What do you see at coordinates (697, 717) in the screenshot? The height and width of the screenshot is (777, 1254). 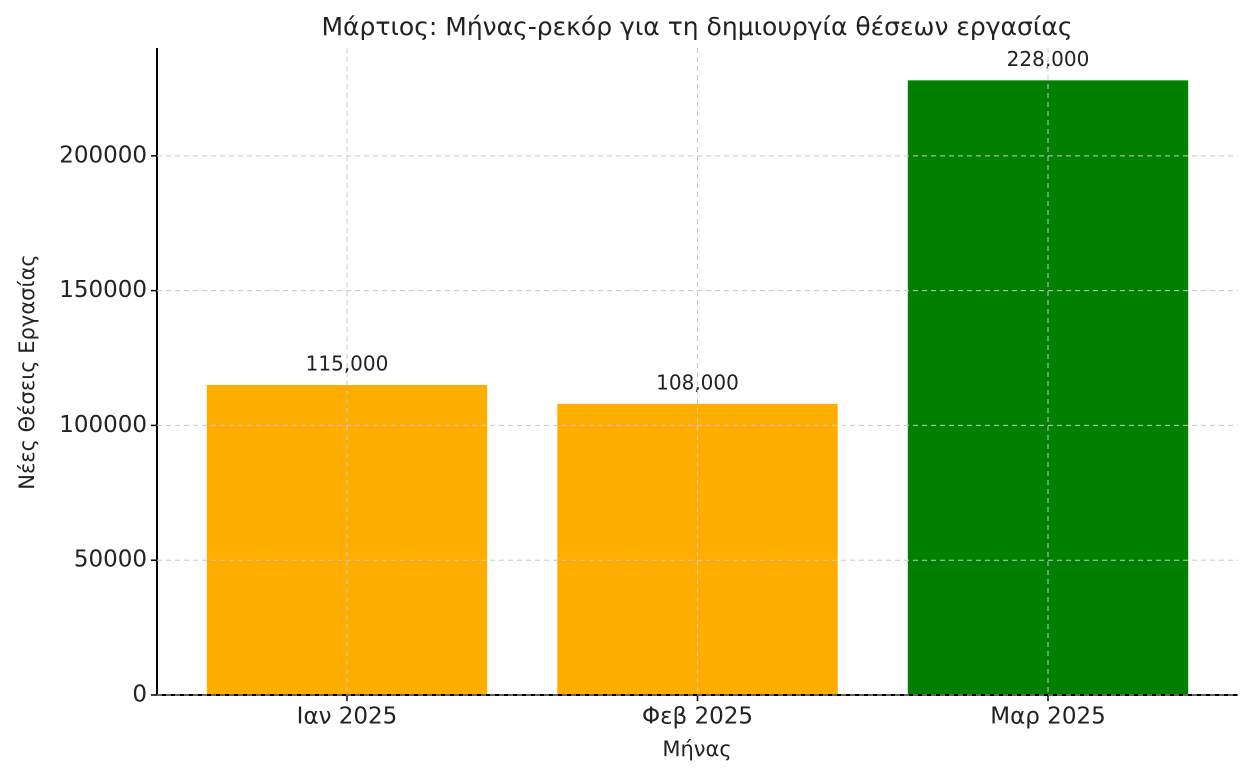 I see `x-tick-label: Φεβ 2025` at bounding box center [697, 717].